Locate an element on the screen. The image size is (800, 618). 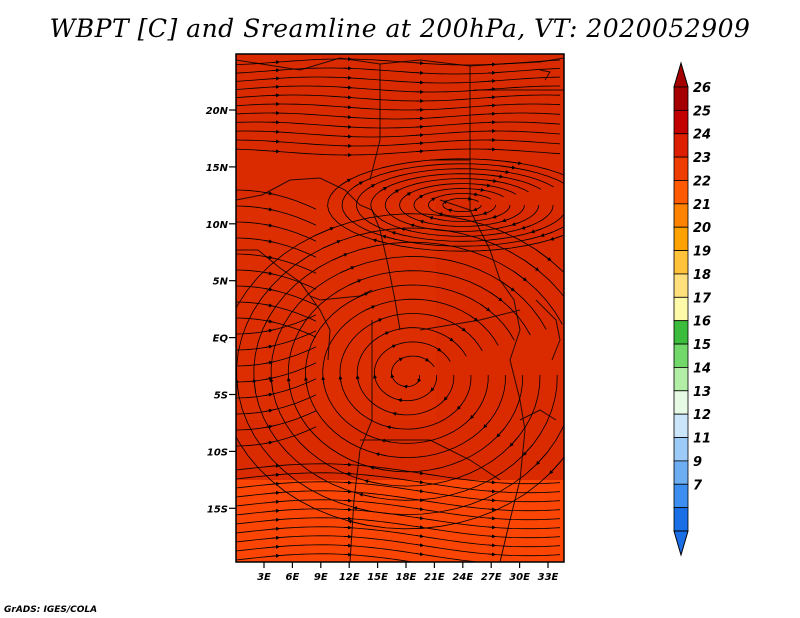
lon-tick-label: 12E is located at coordinates (349, 577).